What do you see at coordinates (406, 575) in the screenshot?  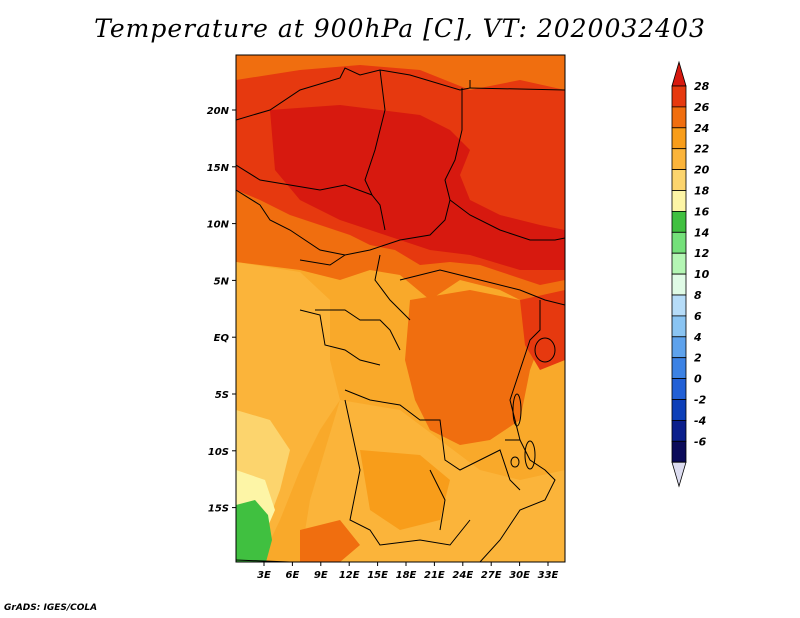 I see `lon-label: 18E` at bounding box center [406, 575].